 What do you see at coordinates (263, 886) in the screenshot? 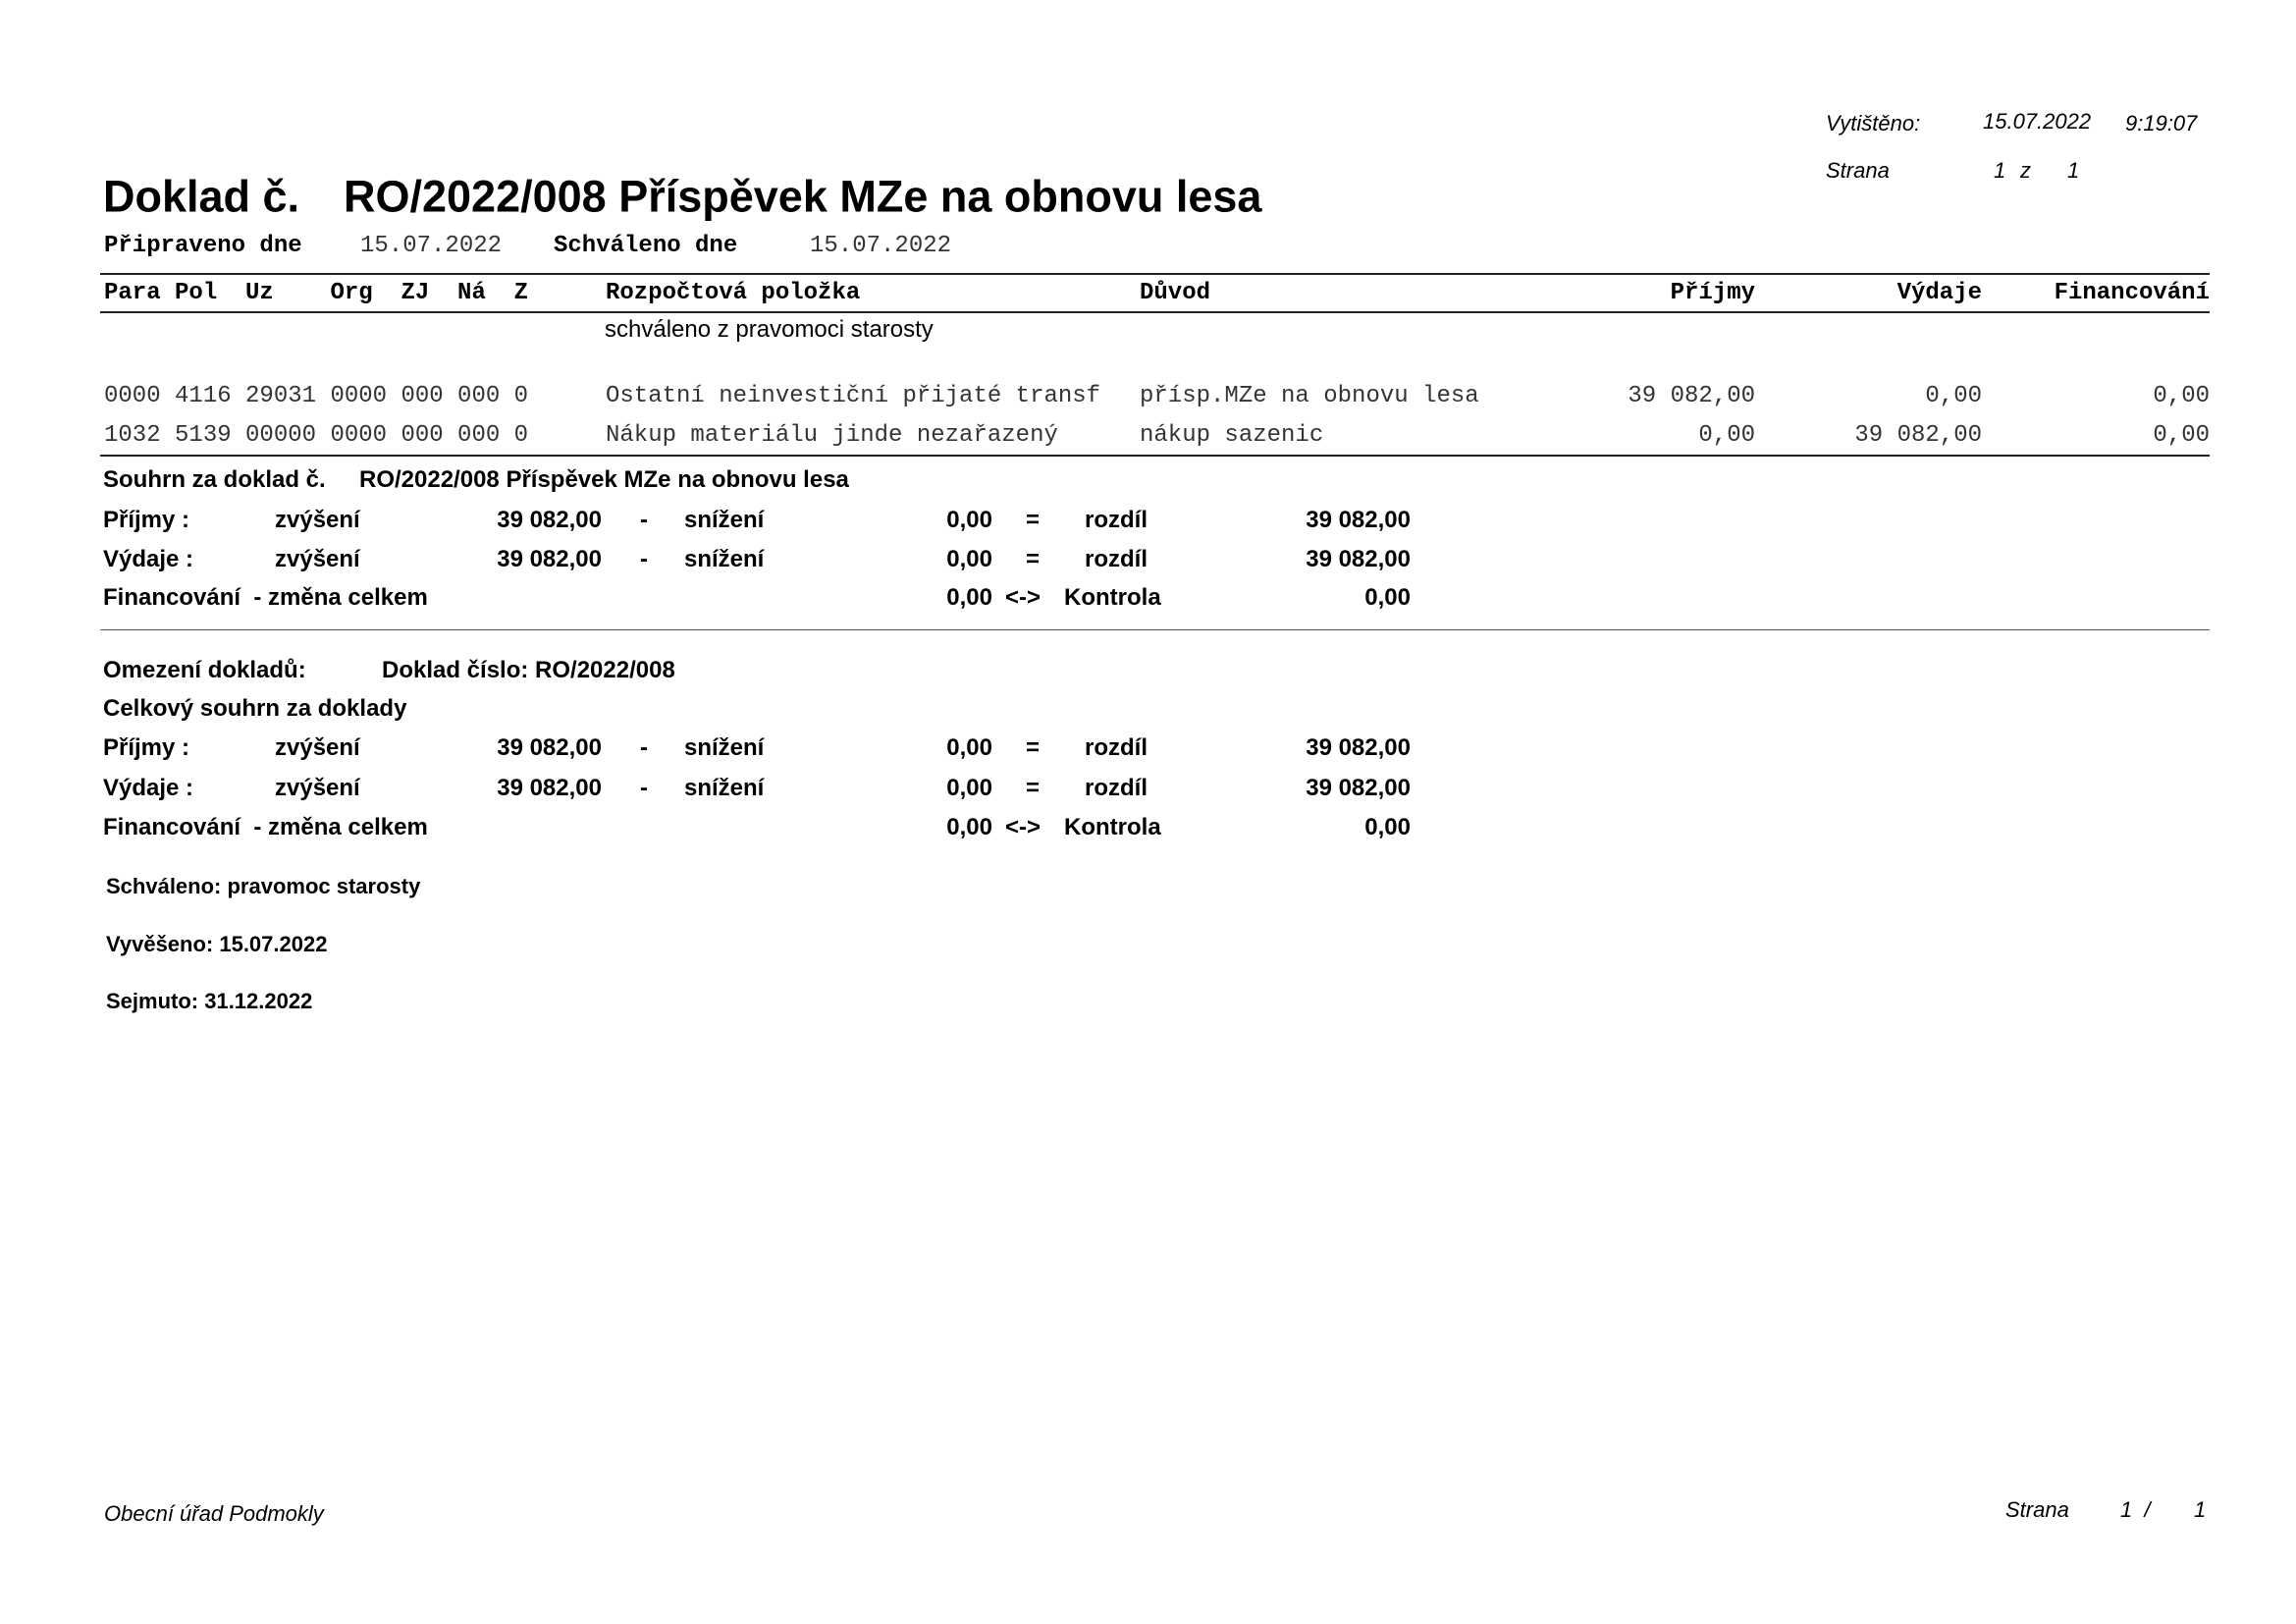
I see `note-approved: Schváleno: pravomoc starosty` at bounding box center [263, 886].